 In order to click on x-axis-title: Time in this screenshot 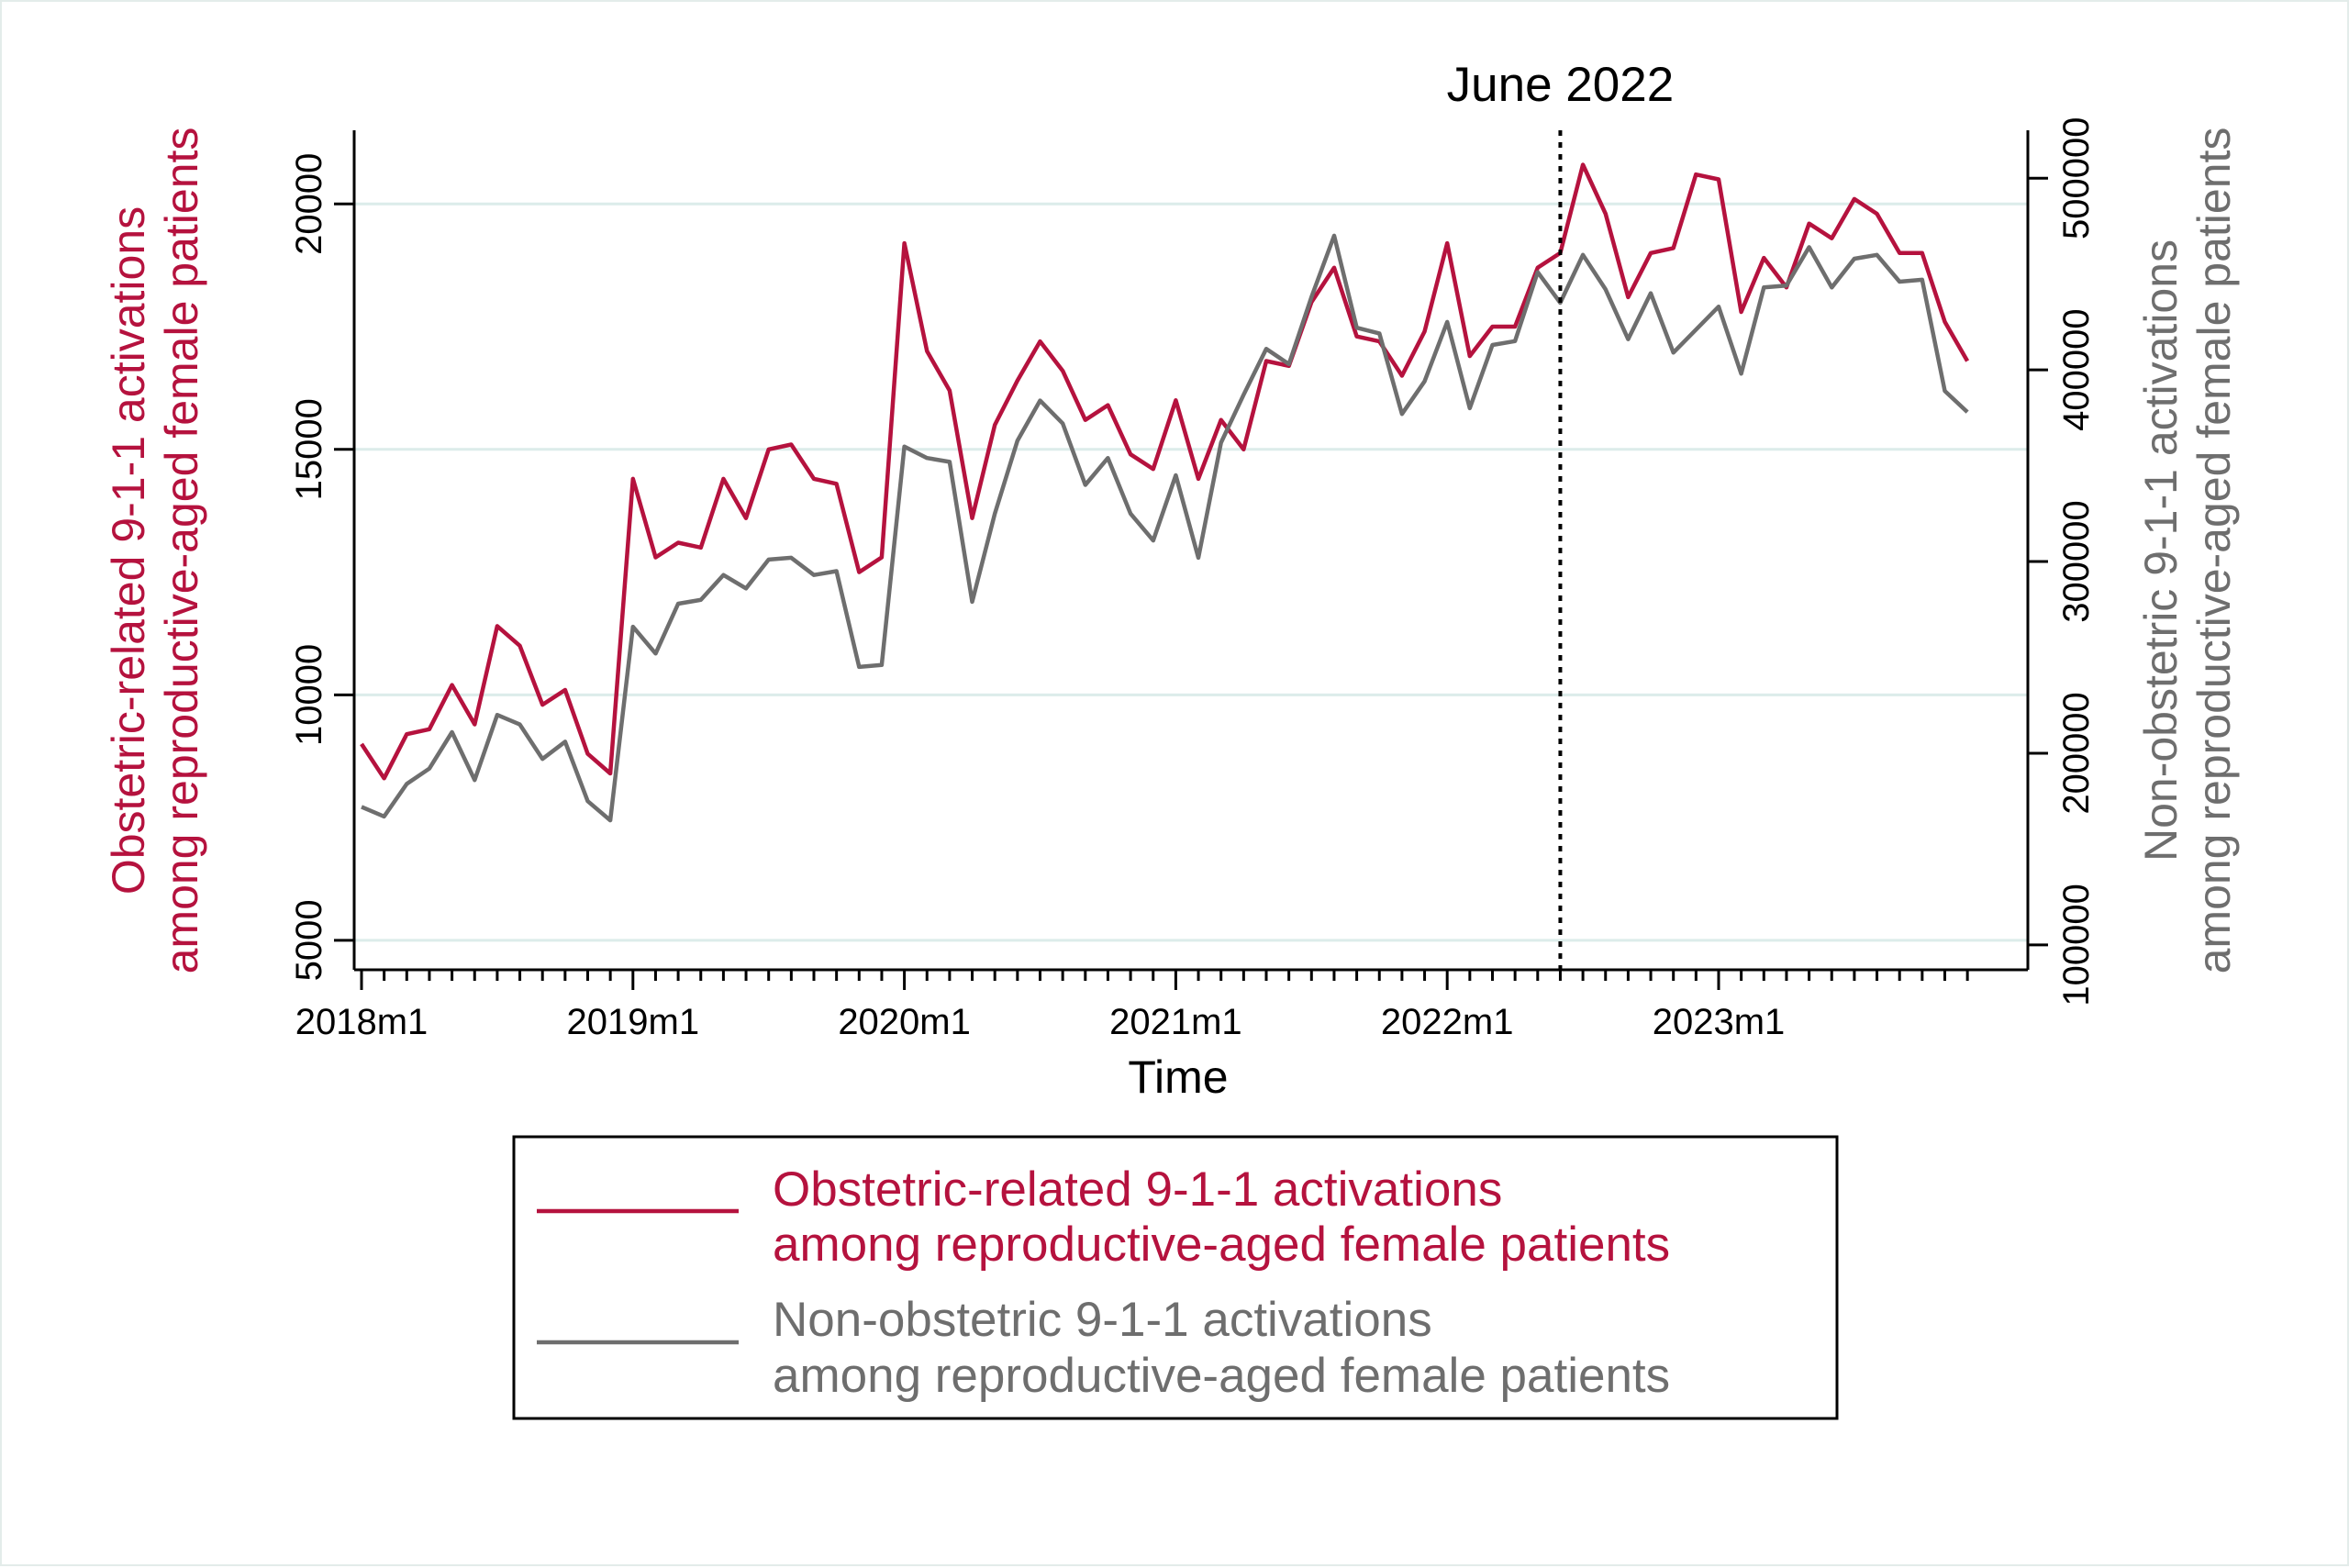, I will do `click(1178, 1077)`.